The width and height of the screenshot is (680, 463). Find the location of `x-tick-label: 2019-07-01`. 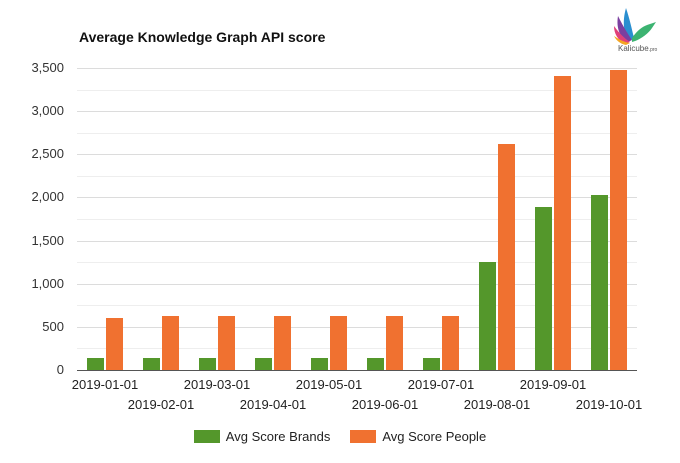

x-tick-label: 2019-07-01 is located at coordinates (441, 384).